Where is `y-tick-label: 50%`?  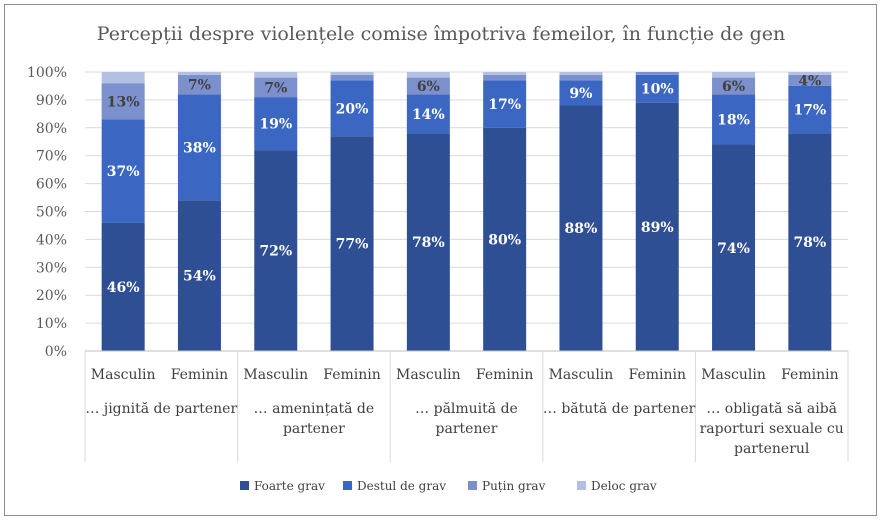
y-tick-label: 50% is located at coordinates (51, 213).